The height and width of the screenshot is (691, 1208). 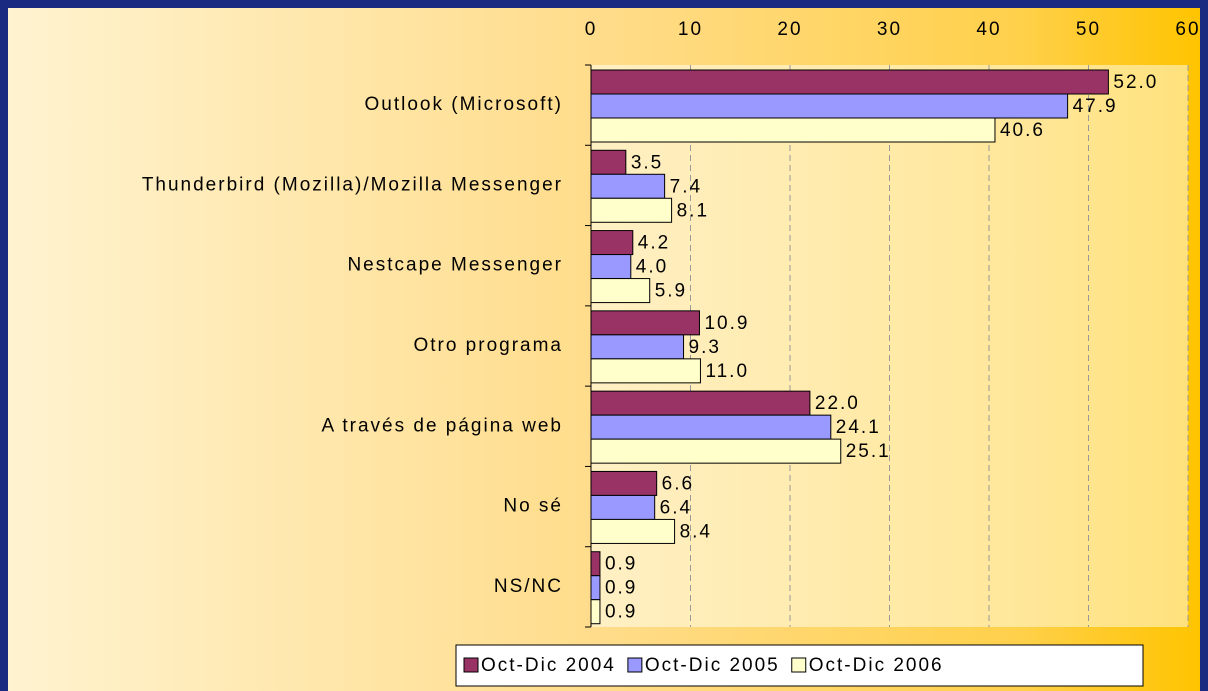 I want to click on value-label: 11.0, so click(x=727, y=371).